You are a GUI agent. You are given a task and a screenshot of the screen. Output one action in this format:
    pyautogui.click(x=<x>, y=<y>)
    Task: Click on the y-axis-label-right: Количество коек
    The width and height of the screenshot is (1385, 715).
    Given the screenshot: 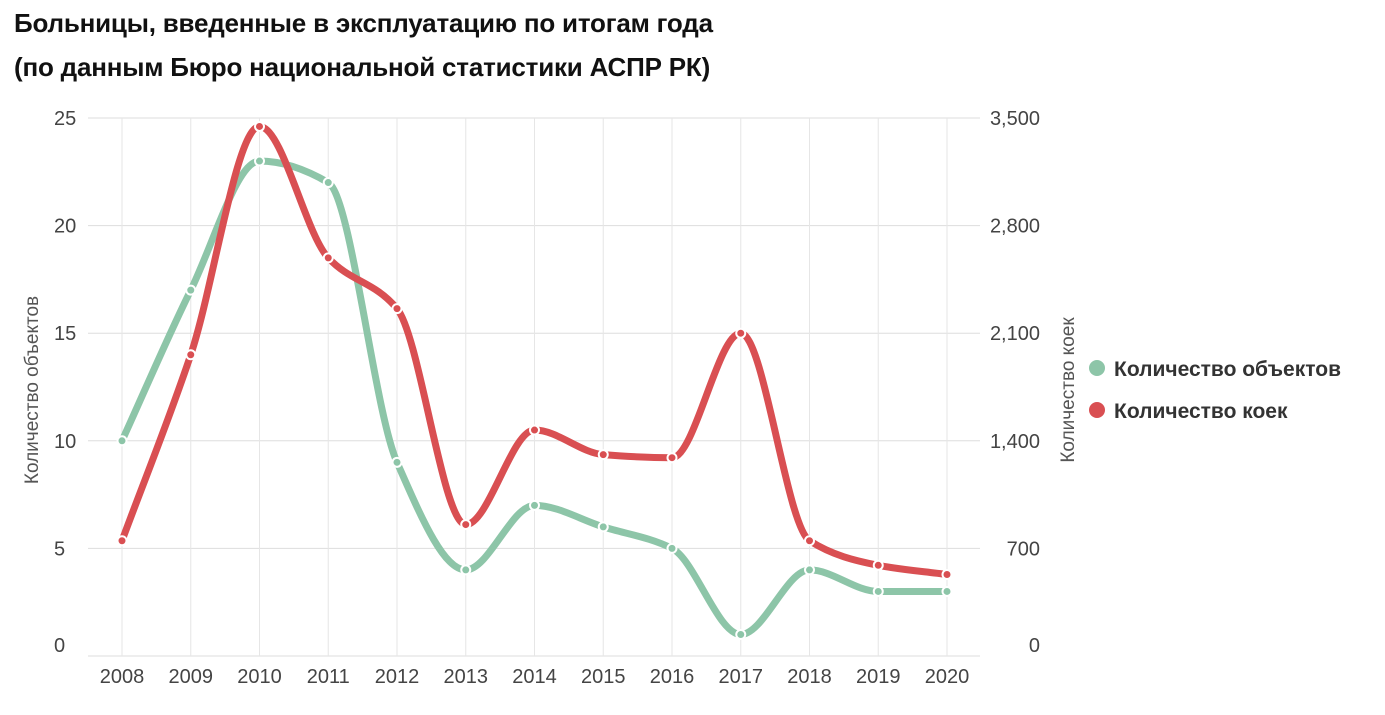 What is the action you would take?
    pyautogui.click(x=1068, y=390)
    